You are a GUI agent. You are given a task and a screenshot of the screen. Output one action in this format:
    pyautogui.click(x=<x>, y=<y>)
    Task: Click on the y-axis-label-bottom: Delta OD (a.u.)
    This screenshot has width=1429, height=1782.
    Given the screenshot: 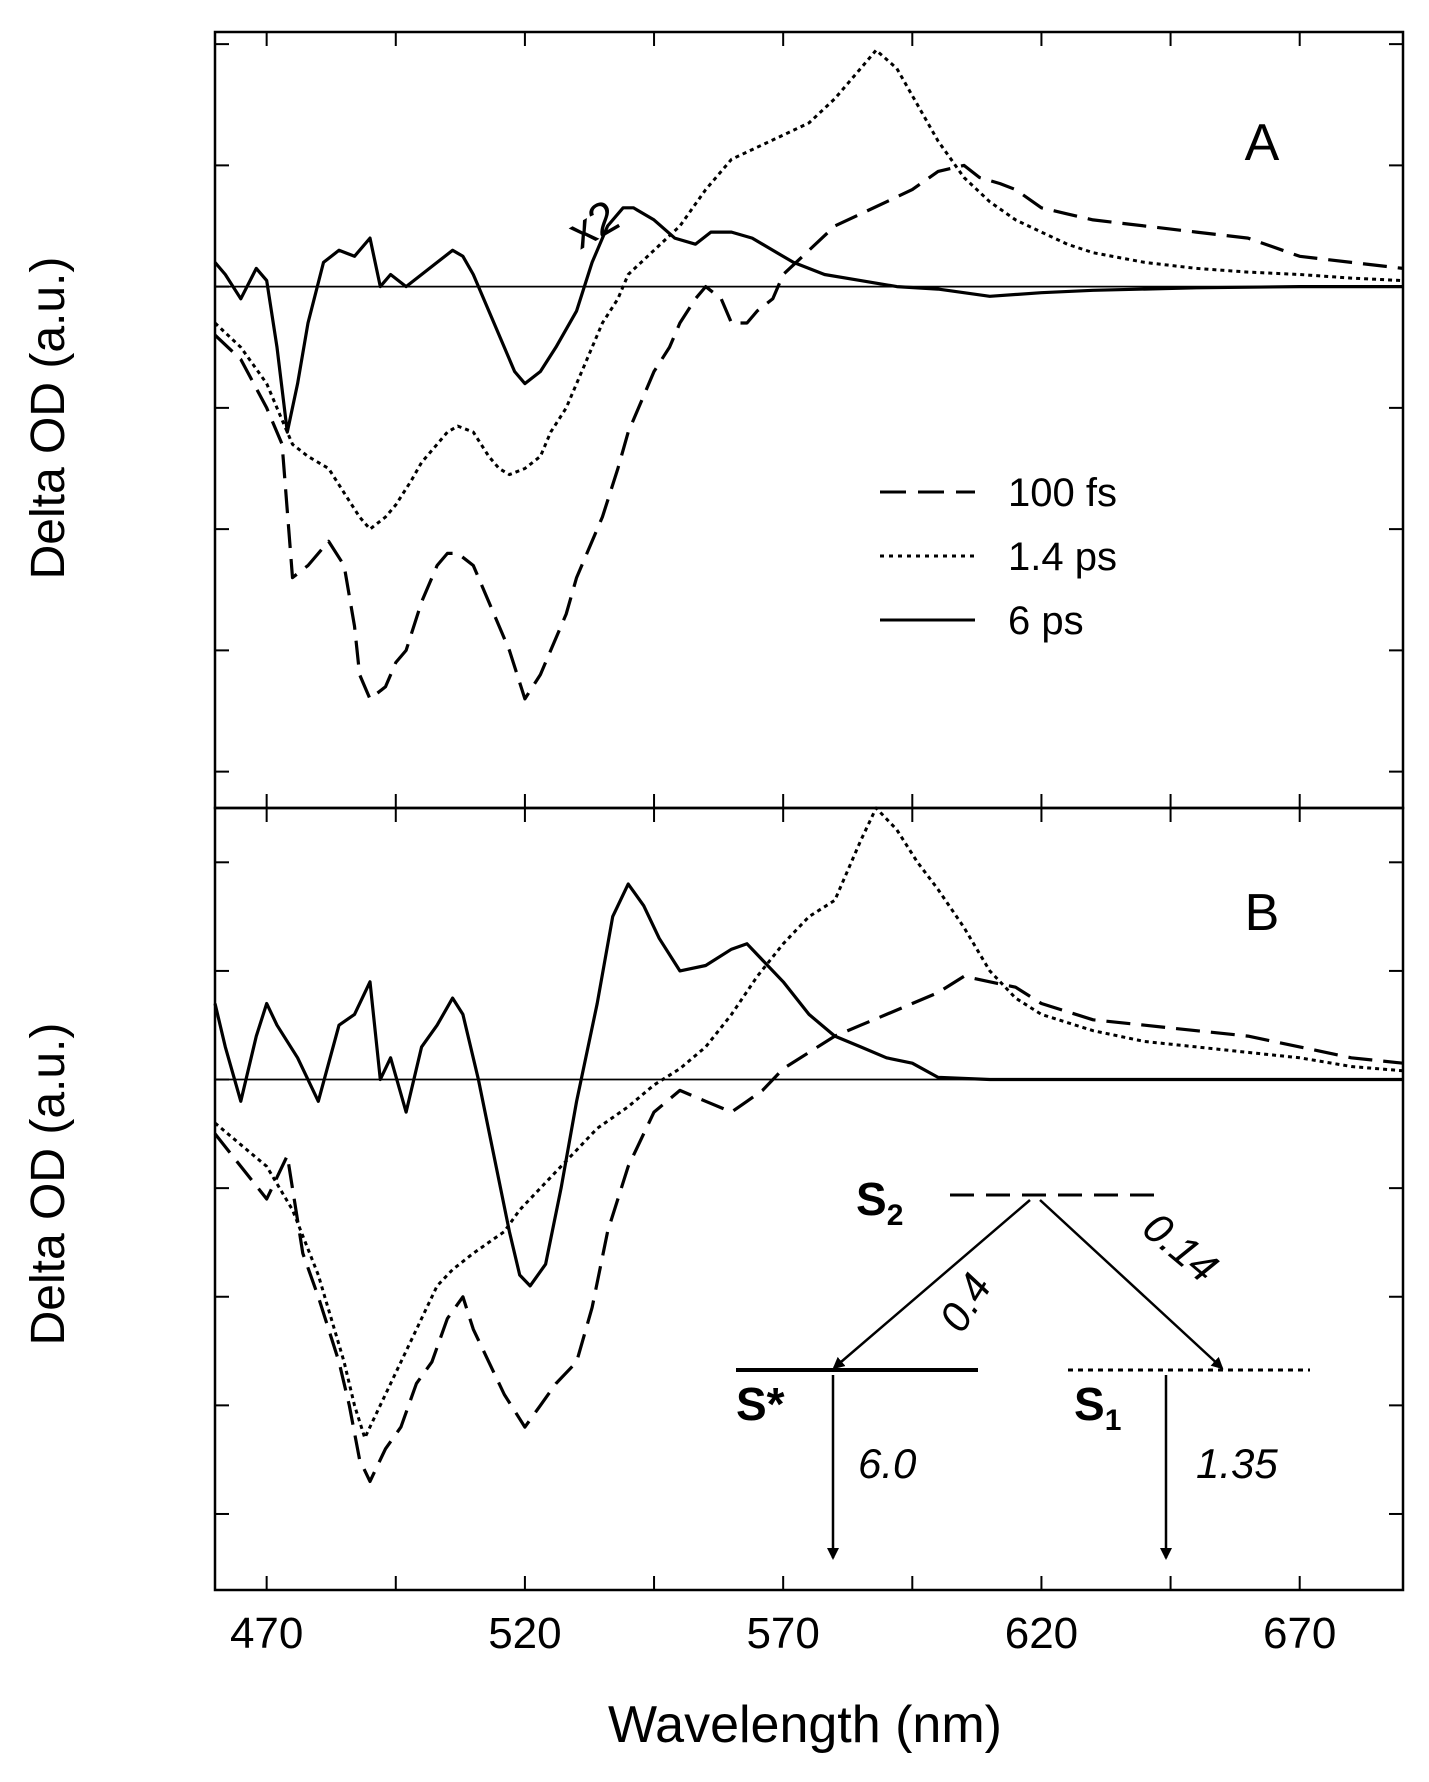 What is the action you would take?
    pyautogui.click(x=48, y=1184)
    